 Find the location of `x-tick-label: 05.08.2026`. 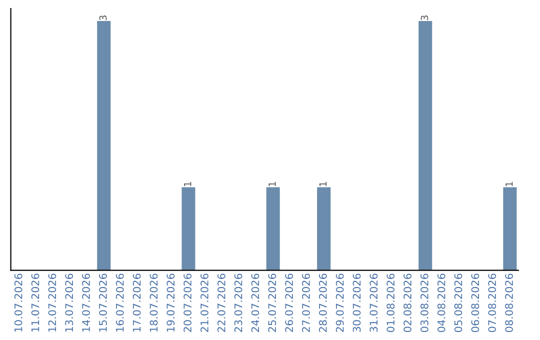

x-tick-label: 05.08.2026 is located at coordinates (458, 303).